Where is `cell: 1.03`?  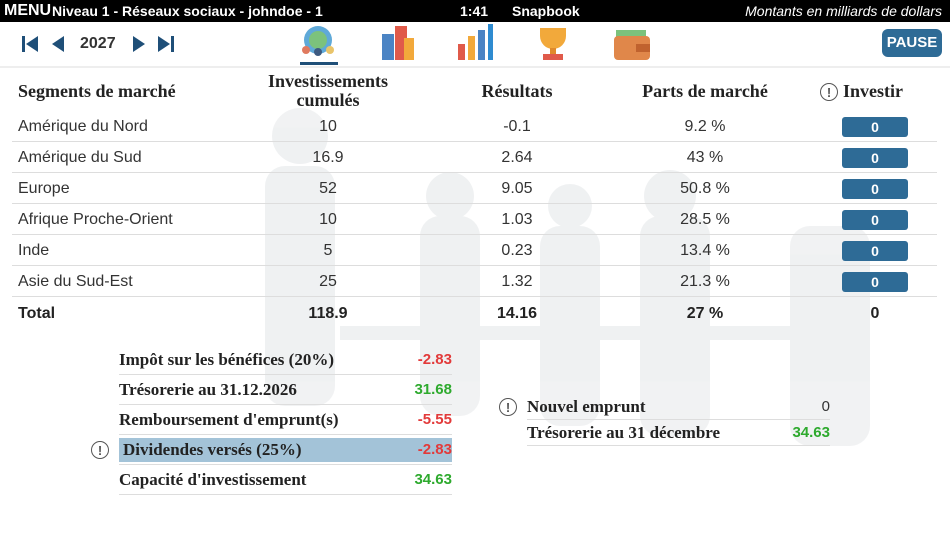
cell: 1.03 is located at coordinates (517, 219).